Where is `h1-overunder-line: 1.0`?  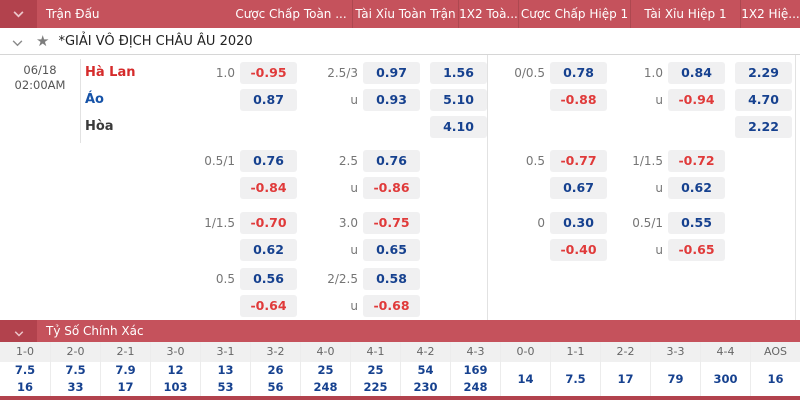 h1-overunder-line: 1.0 is located at coordinates (653, 73).